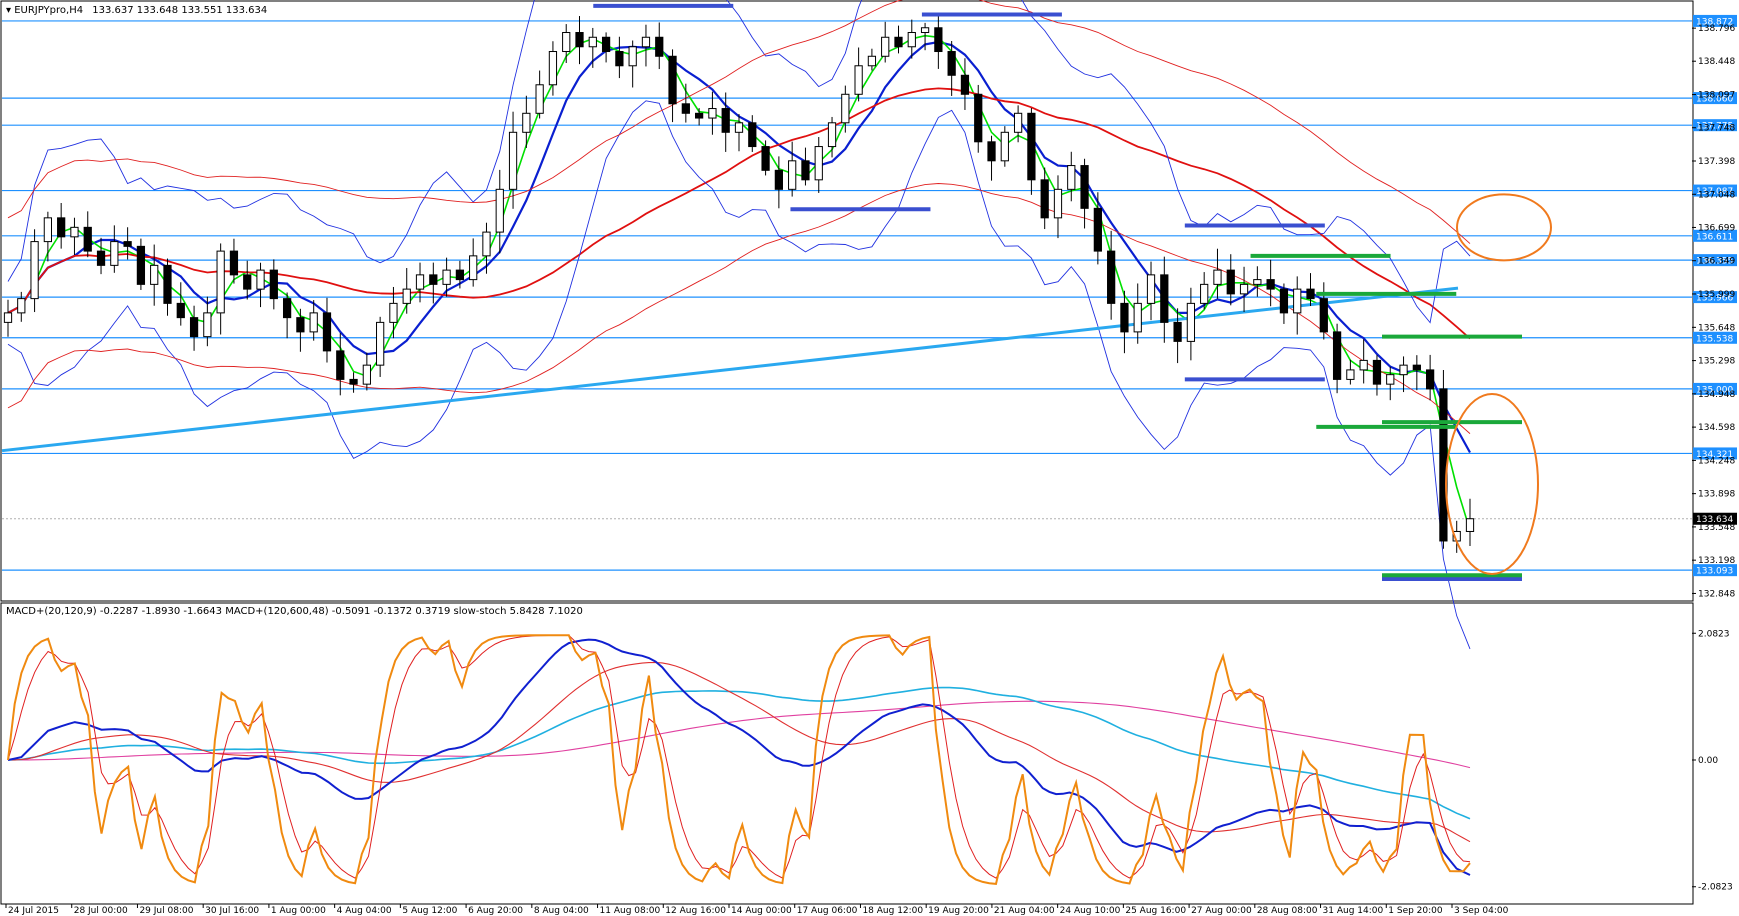 This screenshot has width=1739, height=916. What do you see at coordinates (1714, 192) in the screenshot?
I see `level-tag-label: 137.087` at bounding box center [1714, 192].